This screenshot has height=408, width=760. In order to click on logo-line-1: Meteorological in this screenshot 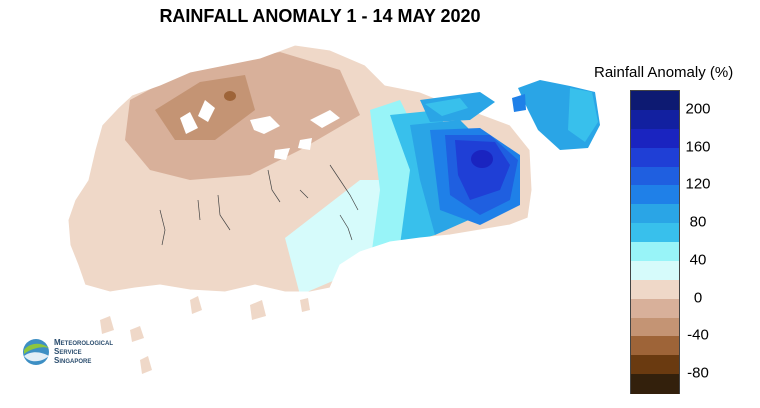, I will do `click(83, 342)`.